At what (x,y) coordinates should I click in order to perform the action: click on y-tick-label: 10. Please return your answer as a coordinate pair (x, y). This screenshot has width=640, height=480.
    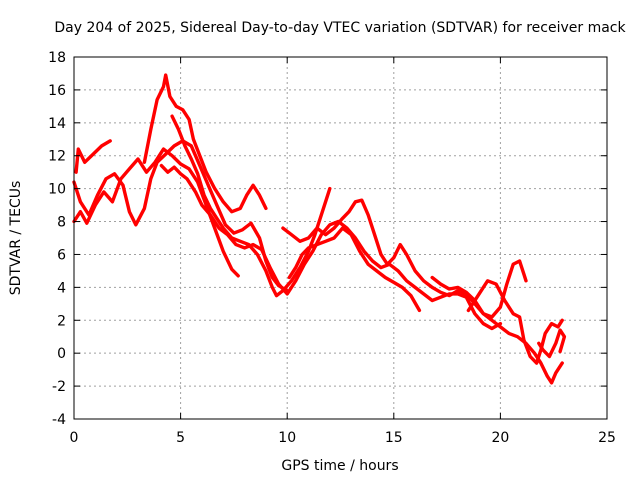
    Looking at the image, I should click on (57, 190).